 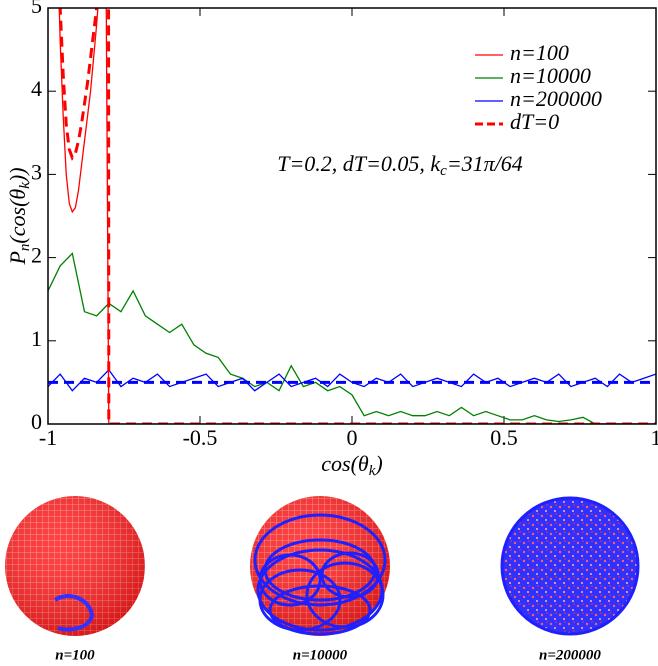 I want to click on y-tick-label: 5, so click(x=36, y=9).